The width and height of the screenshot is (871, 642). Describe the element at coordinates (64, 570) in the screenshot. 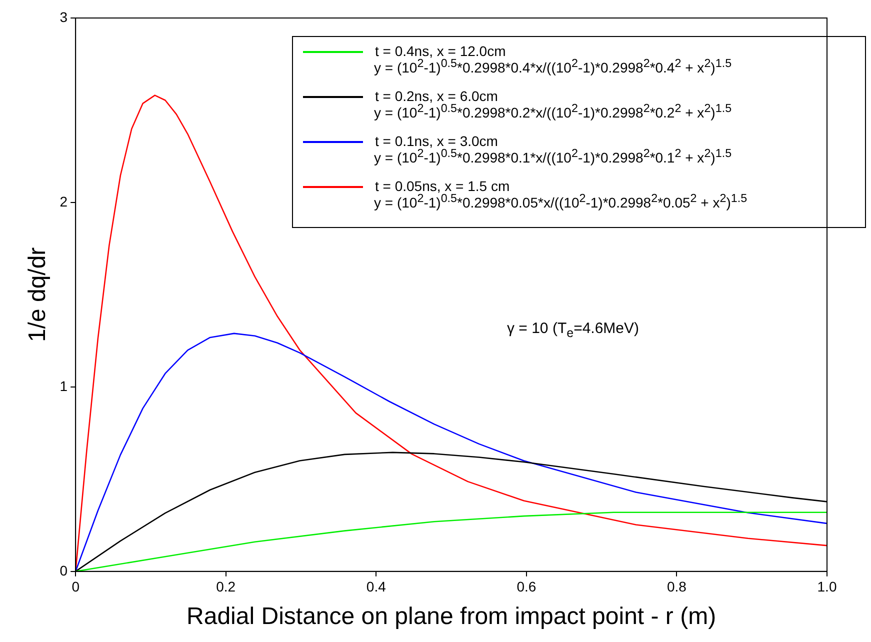

I see `y-tick-label: 0` at that location.